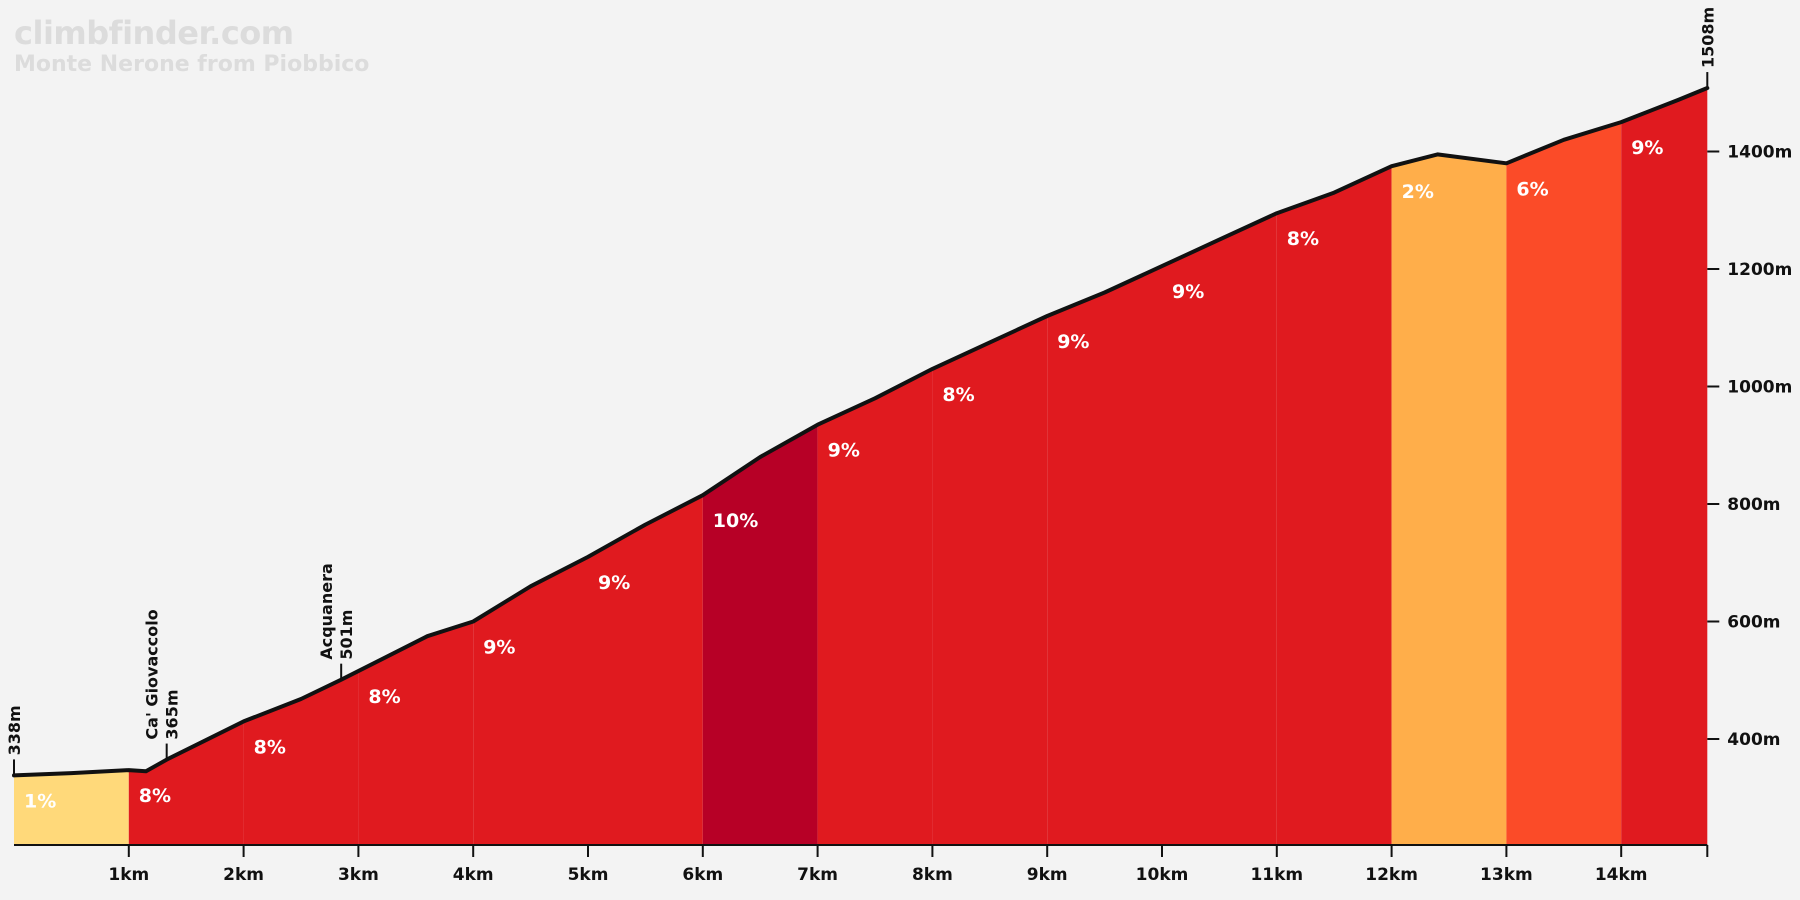 This screenshot has height=900, width=1800. Describe the element at coordinates (1073, 342) in the screenshot. I see `grade-label-10: 9%` at that location.